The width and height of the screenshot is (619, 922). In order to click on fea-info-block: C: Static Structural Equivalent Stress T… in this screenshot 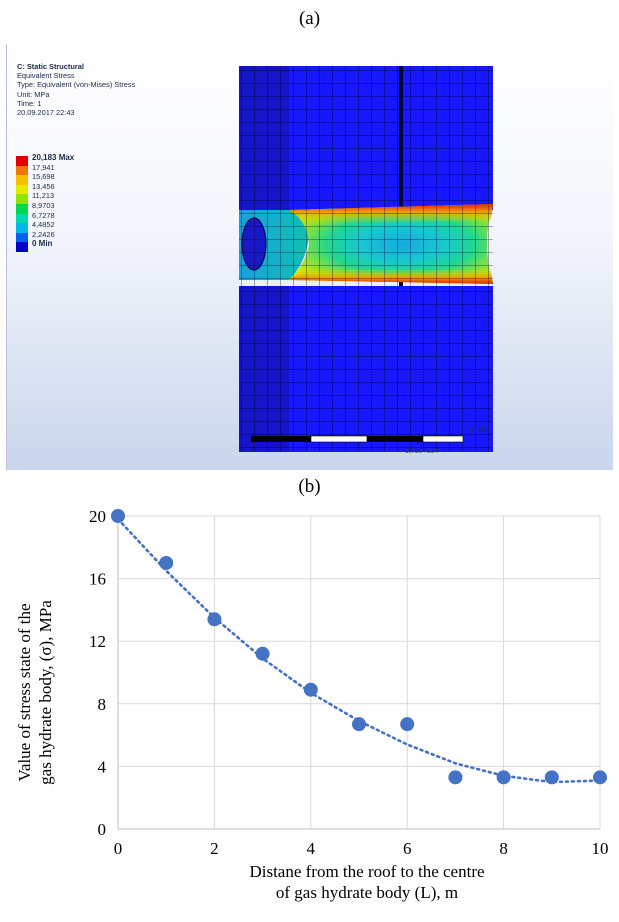, I will do `click(76, 89)`.